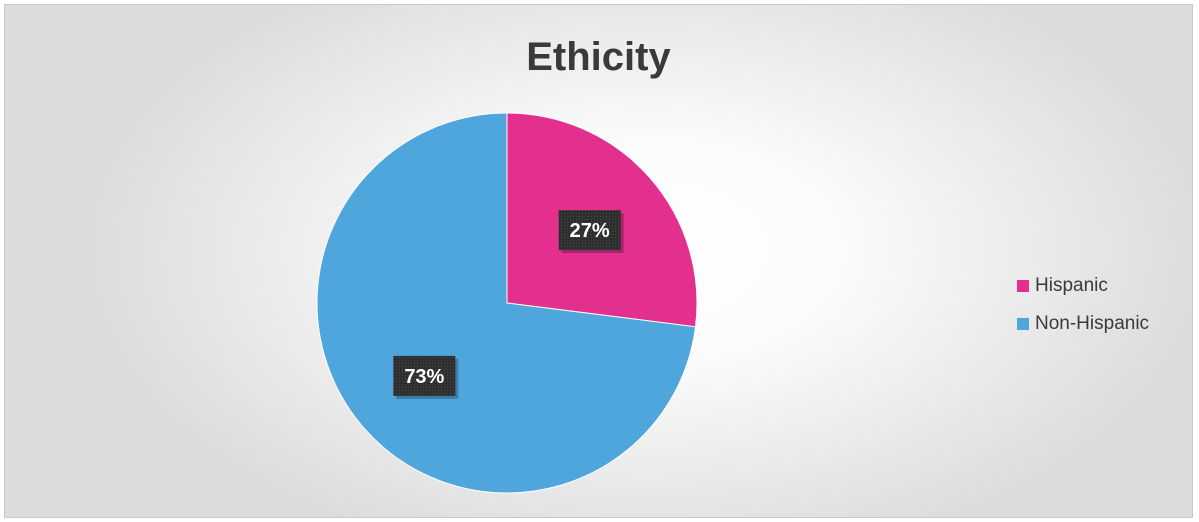 This screenshot has width=1199, height=522. I want to click on data-label-text-hispanic: 27%, so click(590, 231).